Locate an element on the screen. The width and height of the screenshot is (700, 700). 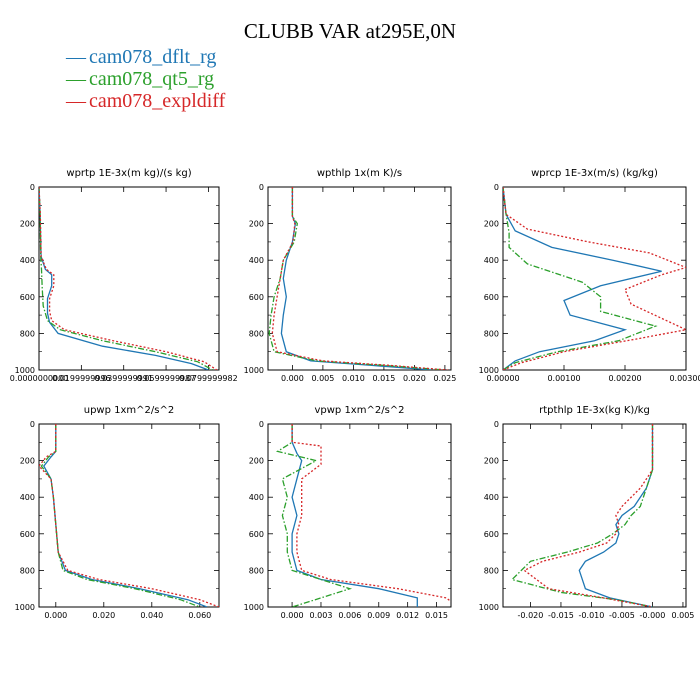
x-tick-label: -0.015 is located at coordinates (561, 615).